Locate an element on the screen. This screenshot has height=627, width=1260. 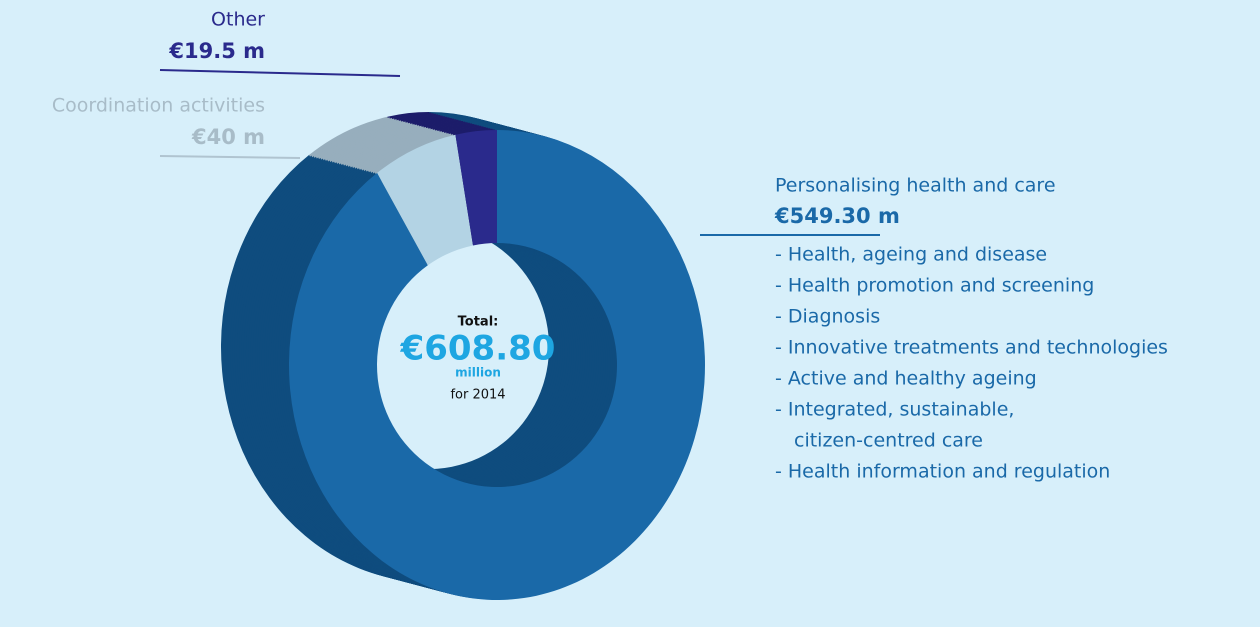
sub-item: - Diagnosis is located at coordinates (827, 317).